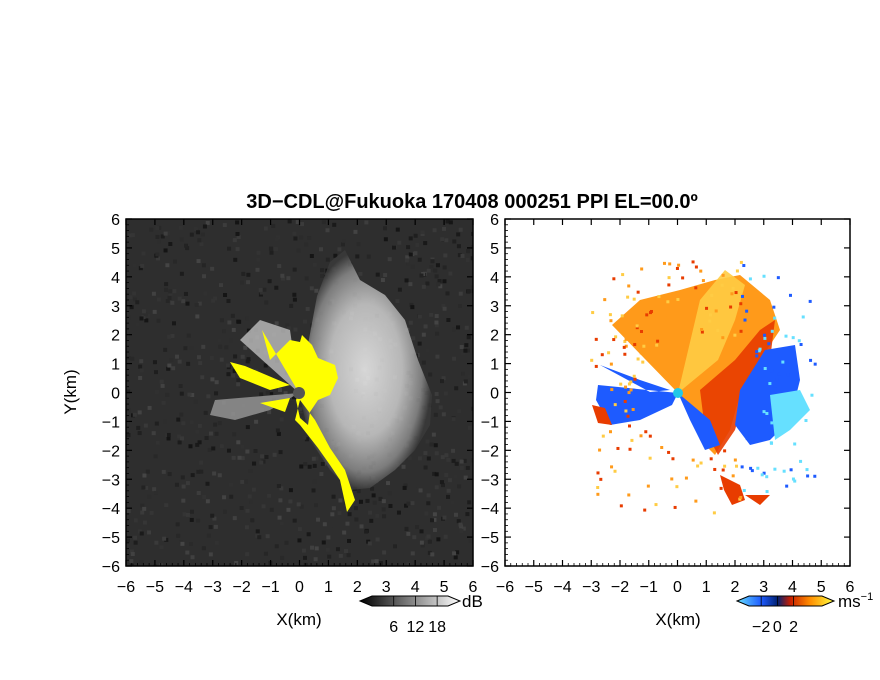  What do you see at coordinates (115, 336) in the screenshot?
I see `reflectivity-y-tick-label: 2` at bounding box center [115, 336].